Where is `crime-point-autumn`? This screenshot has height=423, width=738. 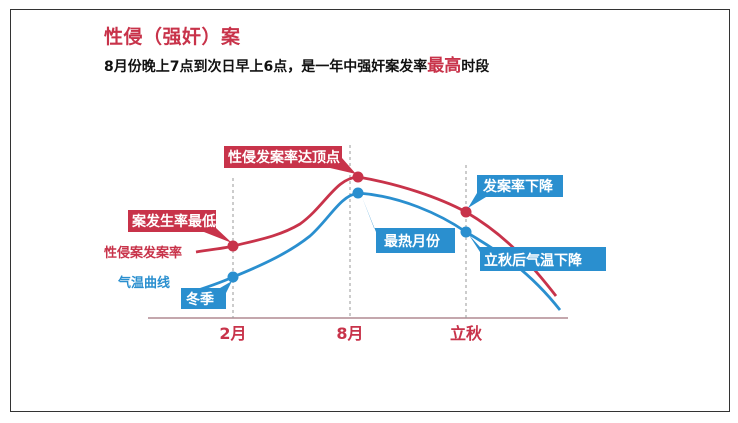
crime-point-autumn is located at coordinates (466, 212).